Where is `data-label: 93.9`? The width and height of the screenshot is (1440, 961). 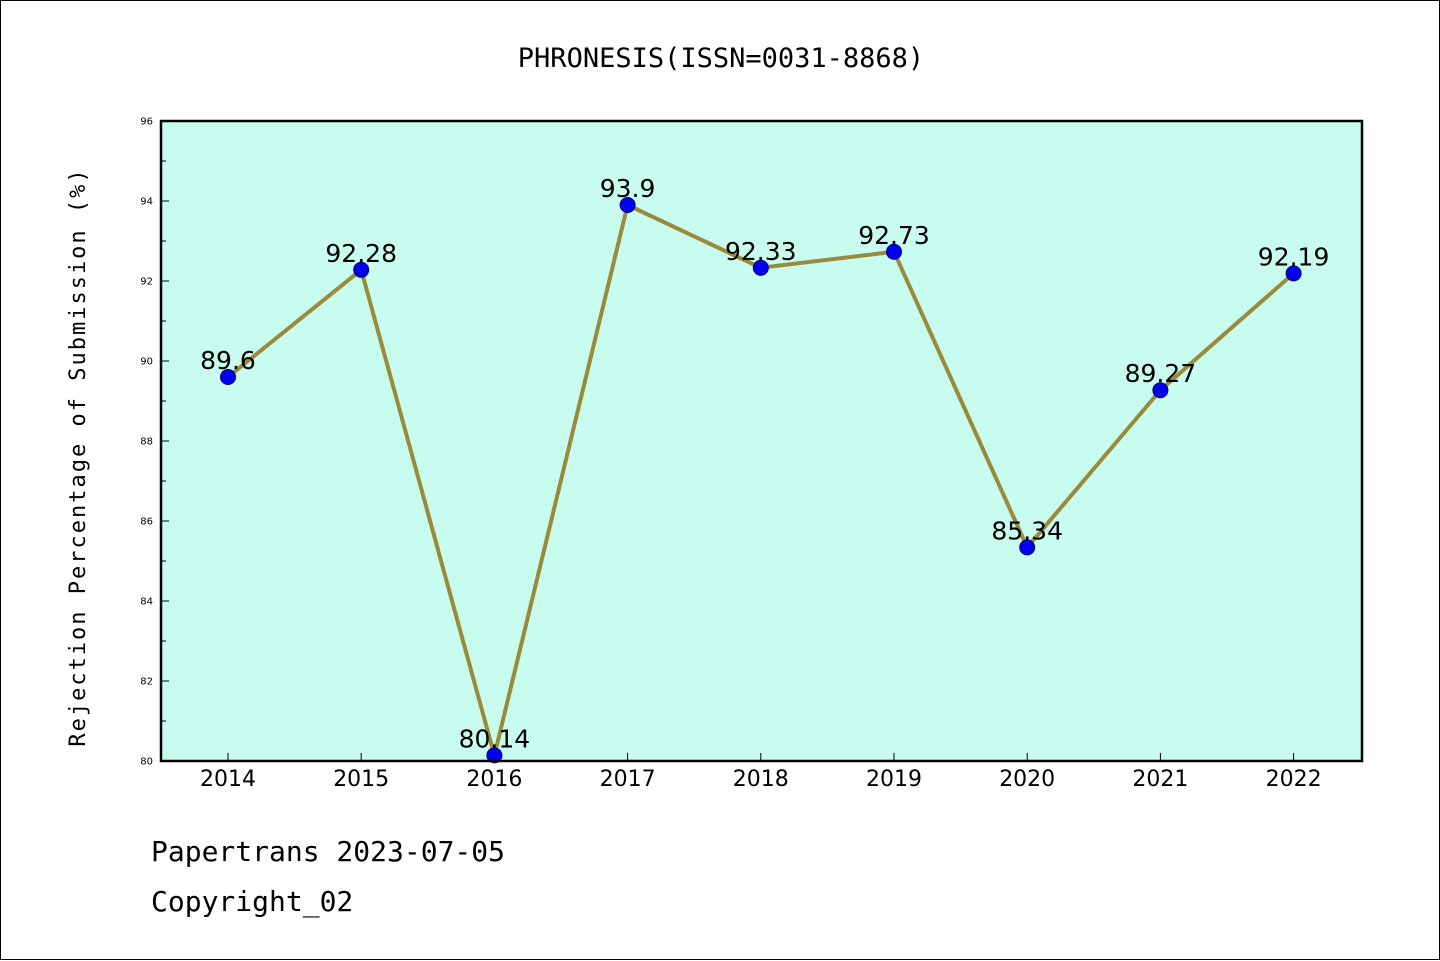 data-label: 93.9 is located at coordinates (628, 188).